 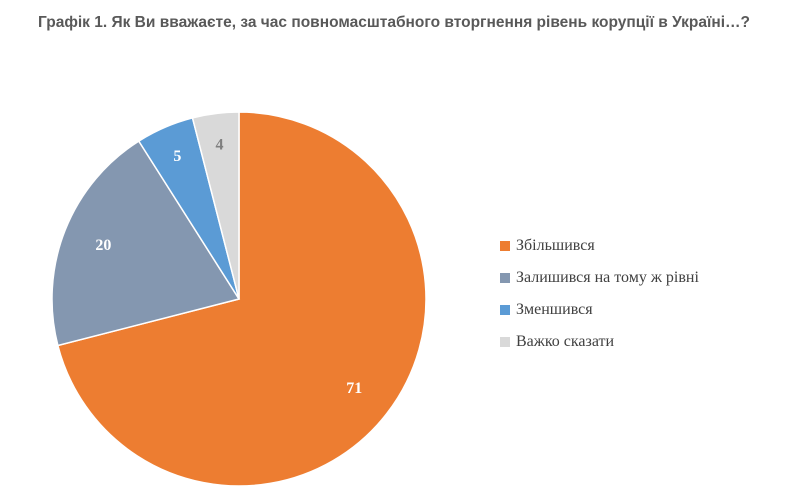 What do you see at coordinates (599, 246) in the screenshot?
I see `legend-item-increased: Збільшився` at bounding box center [599, 246].